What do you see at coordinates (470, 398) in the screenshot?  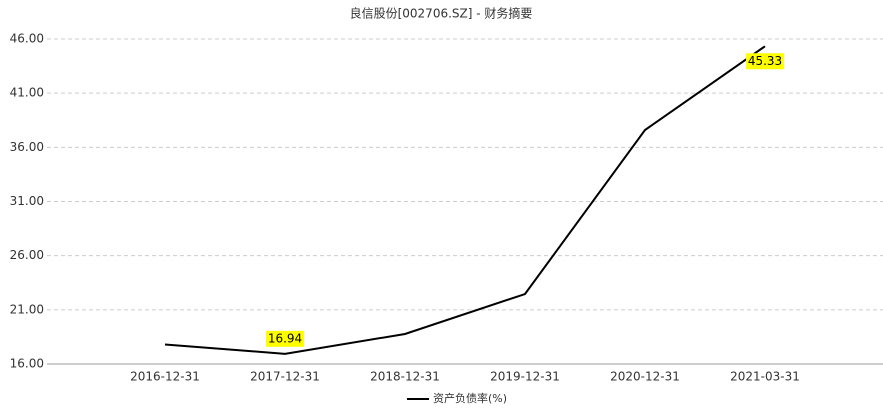 I see `legend-label: 资产负债率(%)` at bounding box center [470, 398].